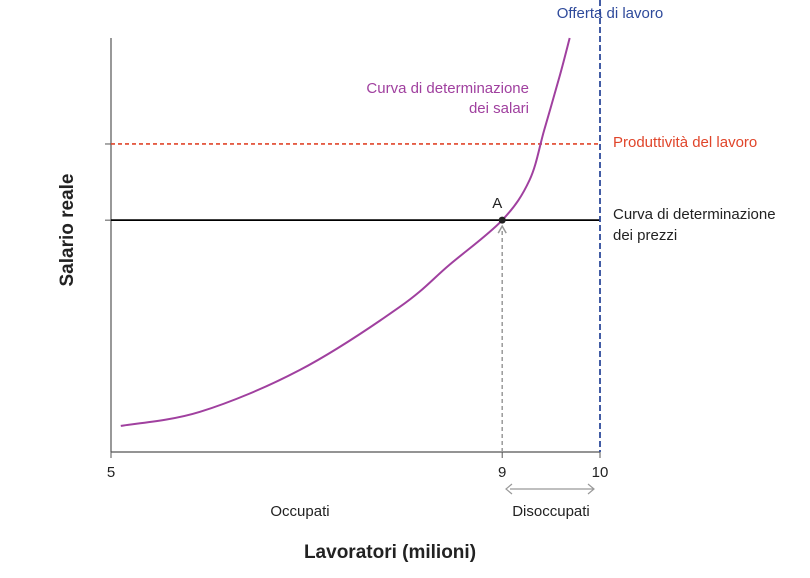  Describe the element at coordinates (447, 88) in the screenshot. I see `curve-label: Curva di determinazione` at that location.